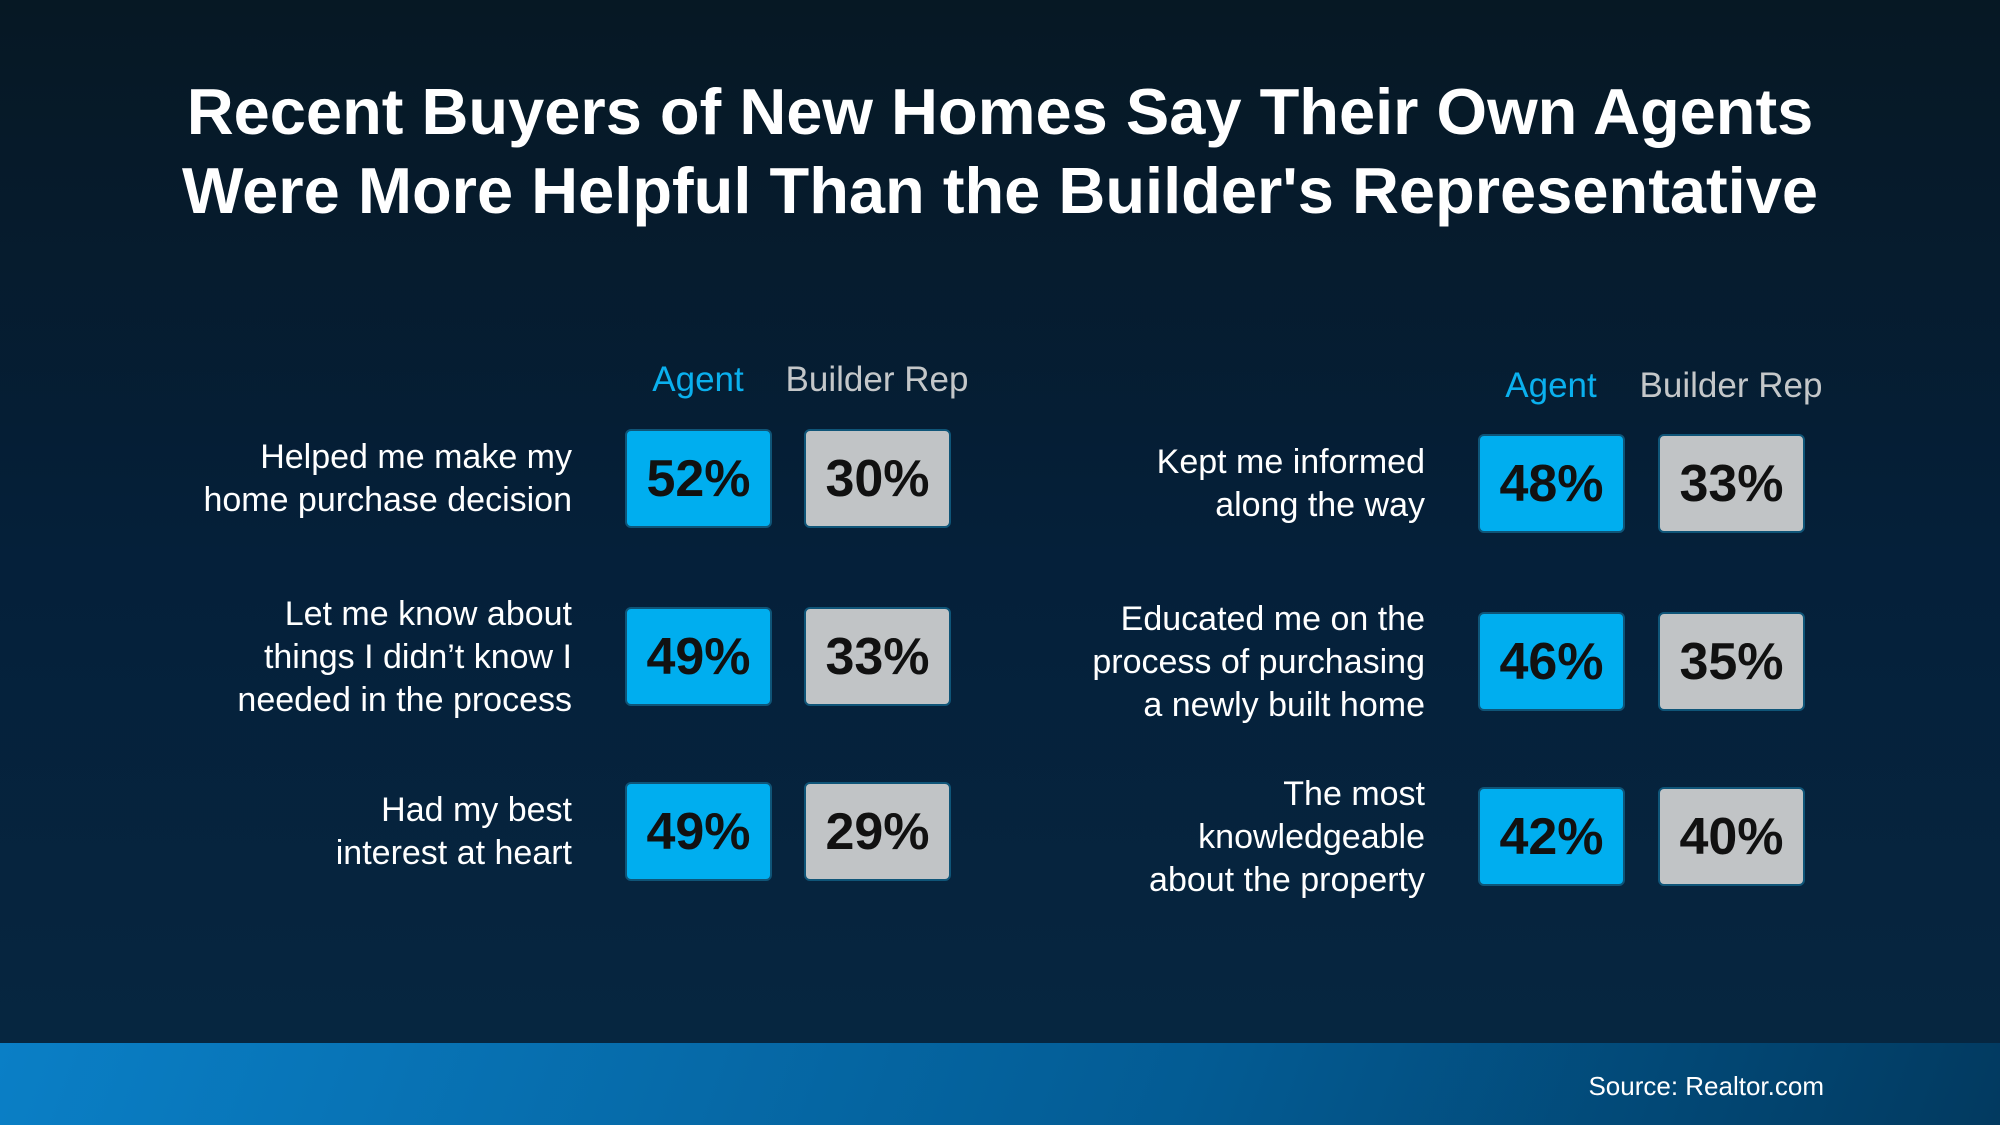 The image size is (2000, 1125). What do you see at coordinates (1551, 483) in the screenshot?
I see `agent-value-box: 48%` at bounding box center [1551, 483].